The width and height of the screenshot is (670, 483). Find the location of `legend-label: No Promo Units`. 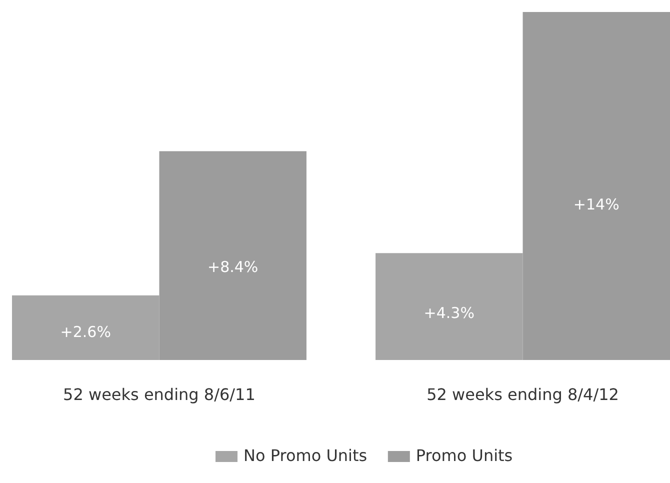

legend-label: No Promo Units is located at coordinates (306, 455).